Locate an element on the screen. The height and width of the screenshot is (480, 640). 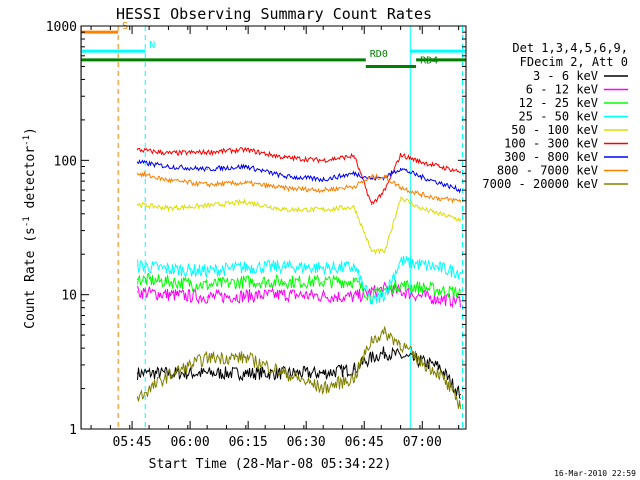
mode-bar-label: RD4 is located at coordinates (429, 60).